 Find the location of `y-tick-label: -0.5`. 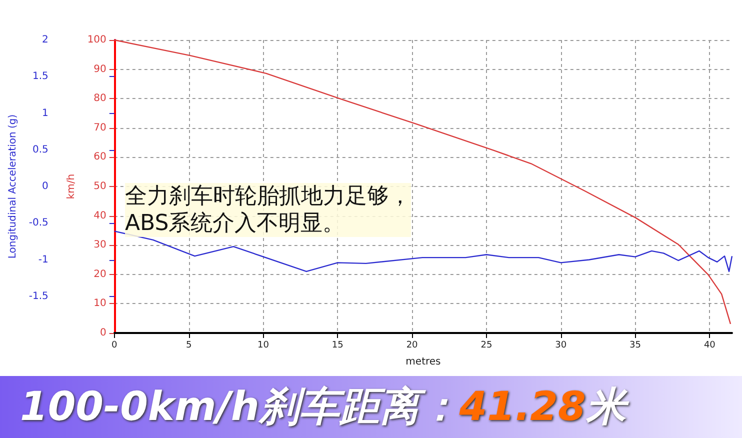

y-tick-label: -0.5 is located at coordinates (38, 223).